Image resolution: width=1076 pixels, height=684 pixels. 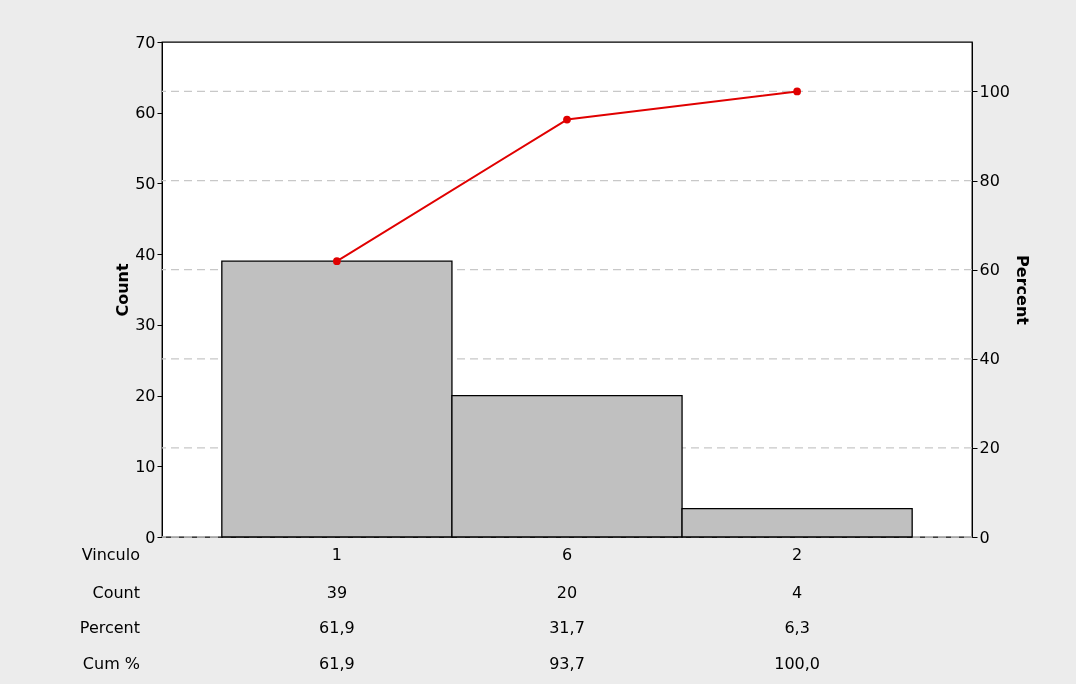 I want to click on x-tick-label: 2, so click(x=797, y=554).